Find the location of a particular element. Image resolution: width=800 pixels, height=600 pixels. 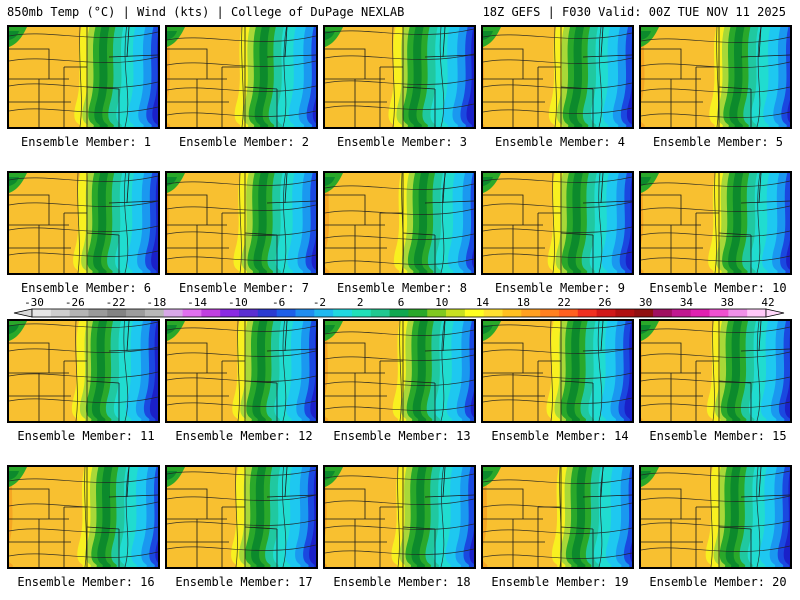

ensemble-member-label: Ensemble Member: 9 is located at coordinates (560, 288).